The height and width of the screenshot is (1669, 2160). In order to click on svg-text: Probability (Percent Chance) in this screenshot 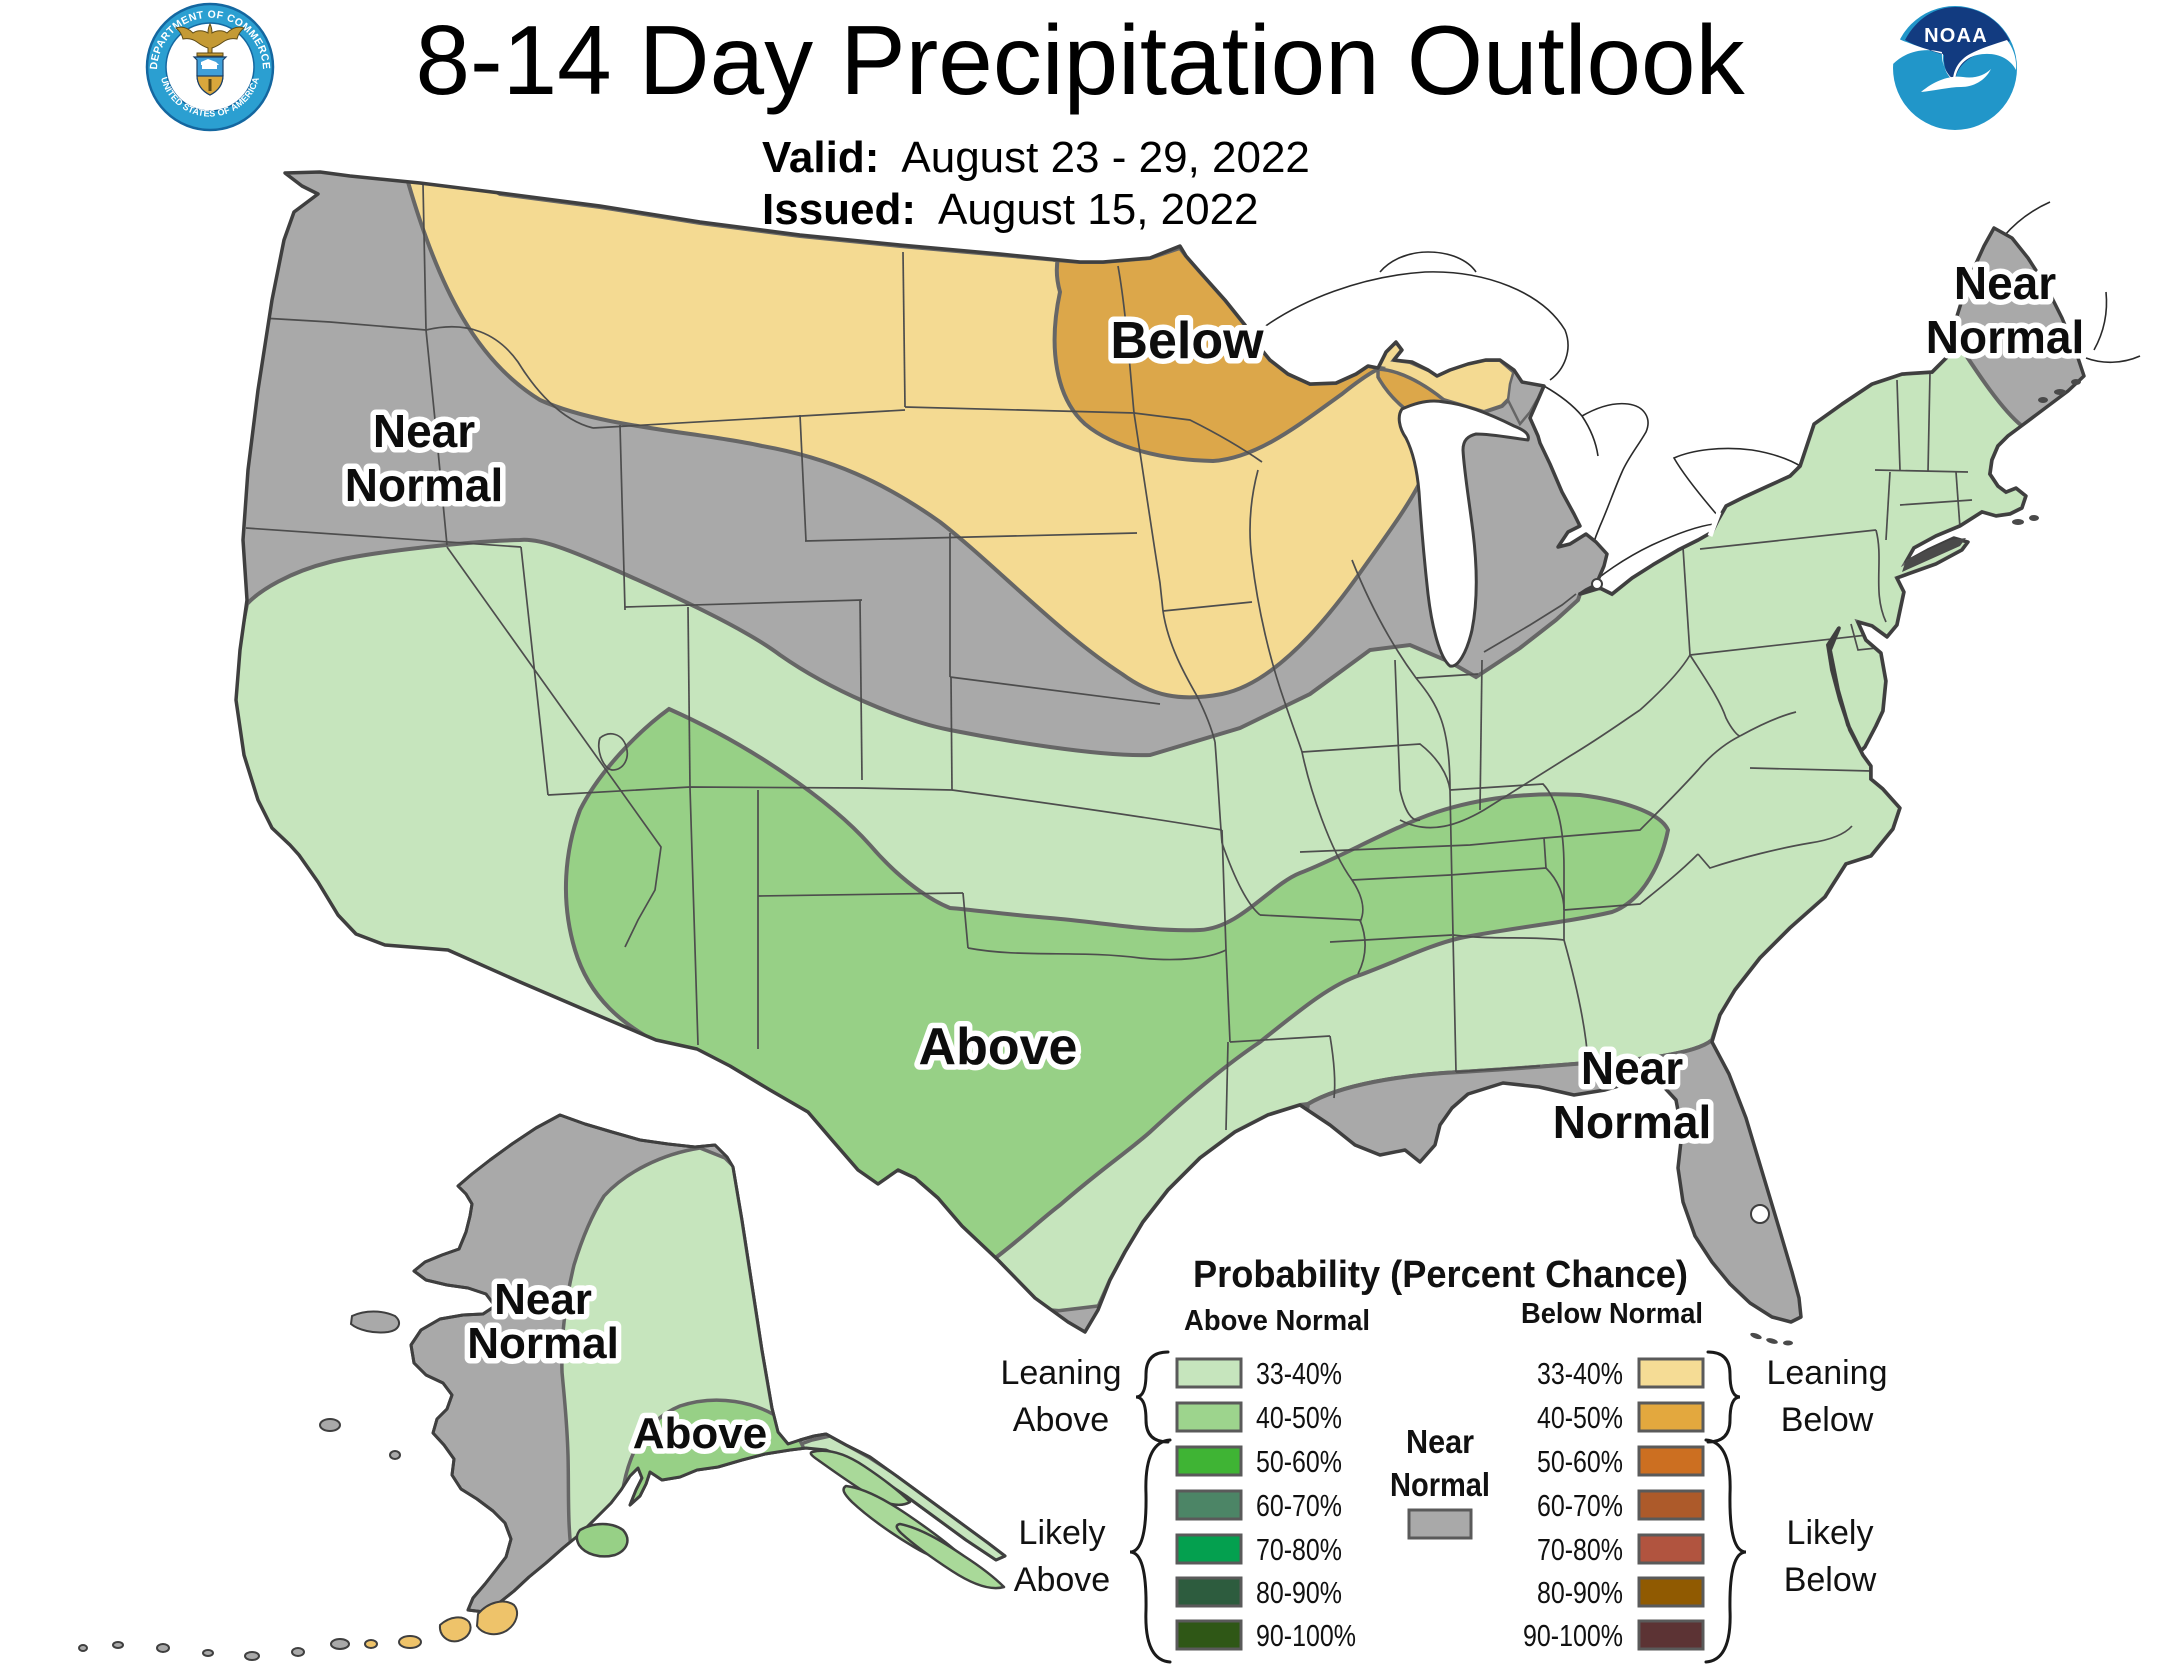, I will do `click(1440, 1275)`.